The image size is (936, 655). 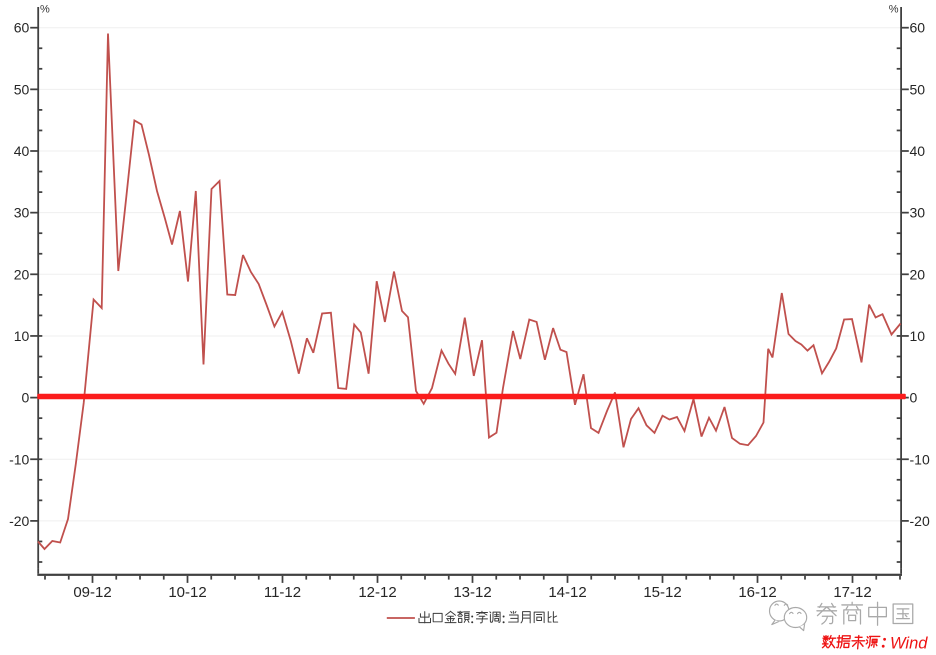 What do you see at coordinates (852, 592) in the screenshot?
I see `svg-text: 17-12` at bounding box center [852, 592].